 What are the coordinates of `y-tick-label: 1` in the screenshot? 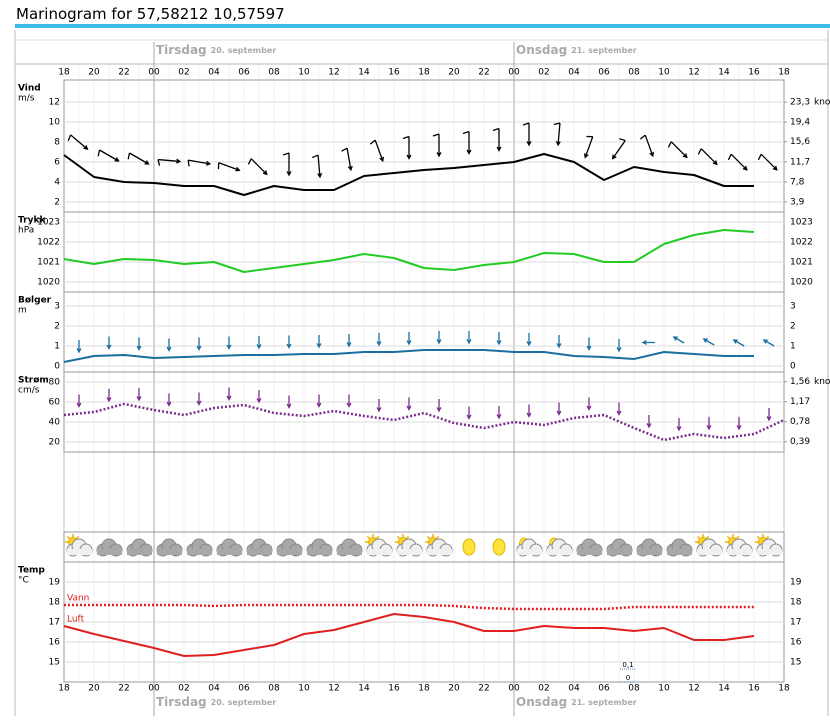 It's located at (57, 347).